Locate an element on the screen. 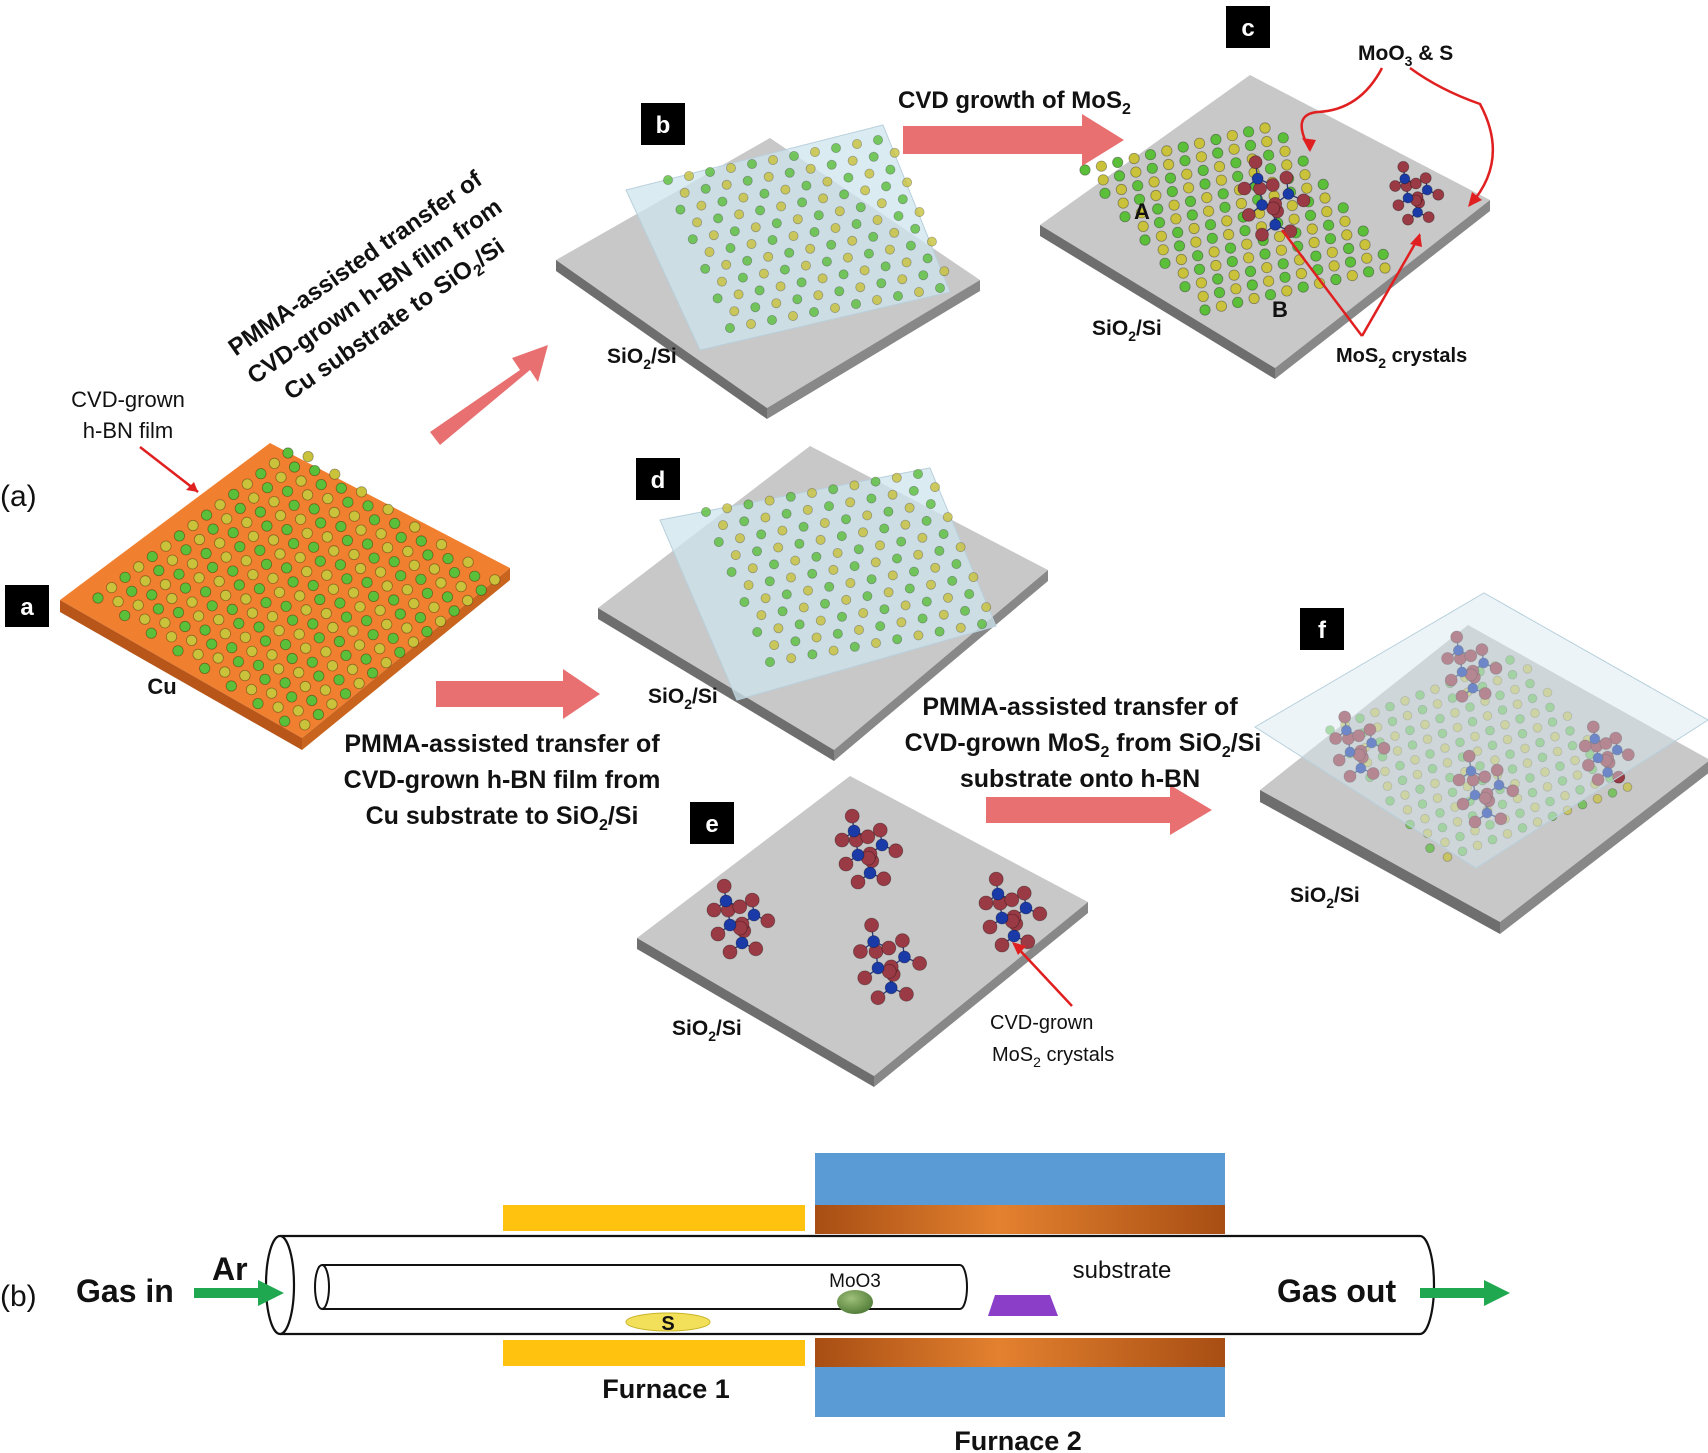 Image resolution: width=1708 pixels, height=1453 pixels. badge-b is located at coordinates (663, 124).